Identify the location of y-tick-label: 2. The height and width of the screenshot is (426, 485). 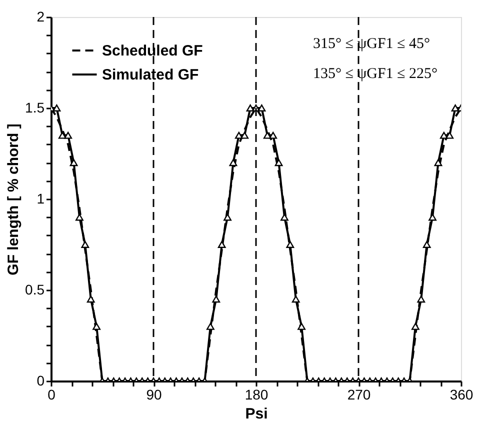
(40, 16).